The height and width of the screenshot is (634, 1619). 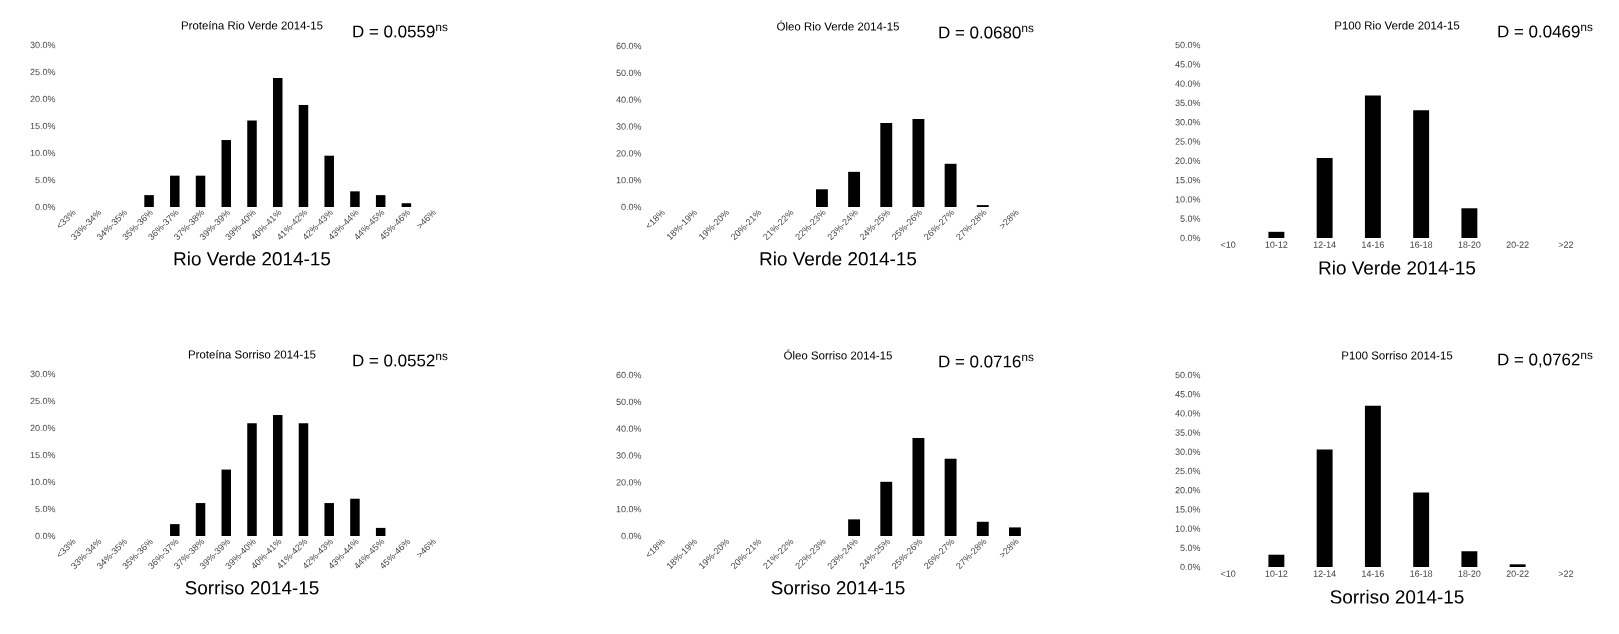 I want to click on text: D = 0.0559$^{ns}$, so click(x=400, y=31).